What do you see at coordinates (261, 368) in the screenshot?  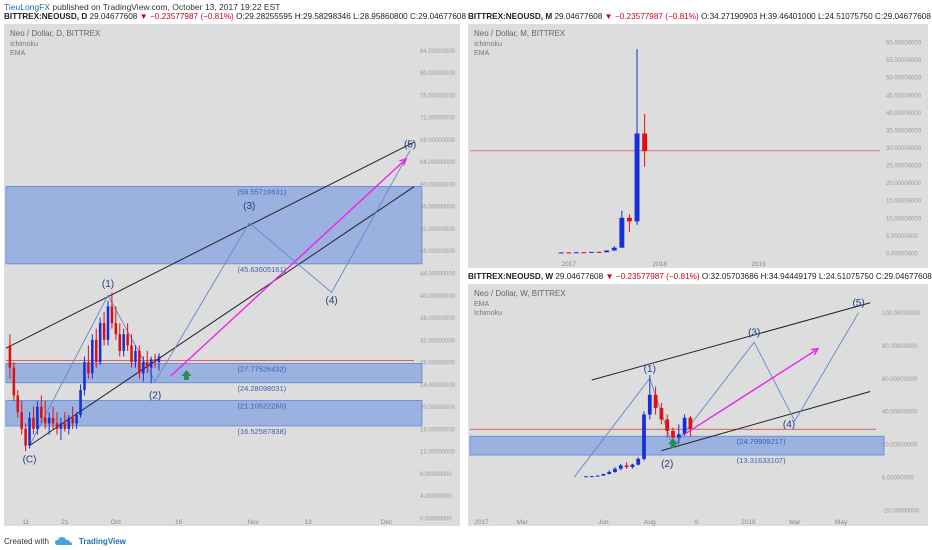 I see `fib-label: (27.77526432)` at bounding box center [261, 368].